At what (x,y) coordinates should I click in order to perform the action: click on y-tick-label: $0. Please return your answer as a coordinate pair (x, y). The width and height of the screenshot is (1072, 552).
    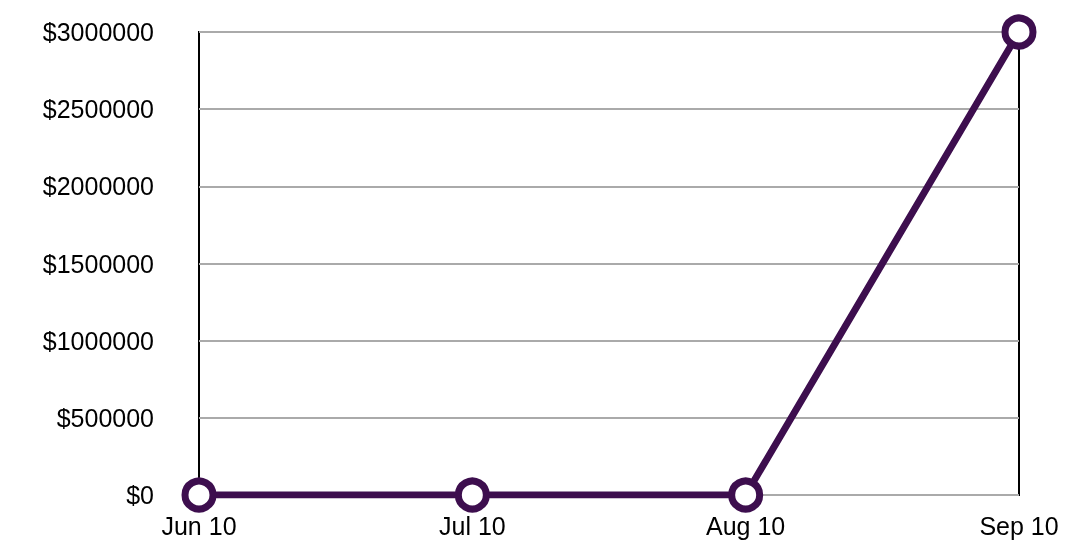
    Looking at the image, I should click on (140, 495).